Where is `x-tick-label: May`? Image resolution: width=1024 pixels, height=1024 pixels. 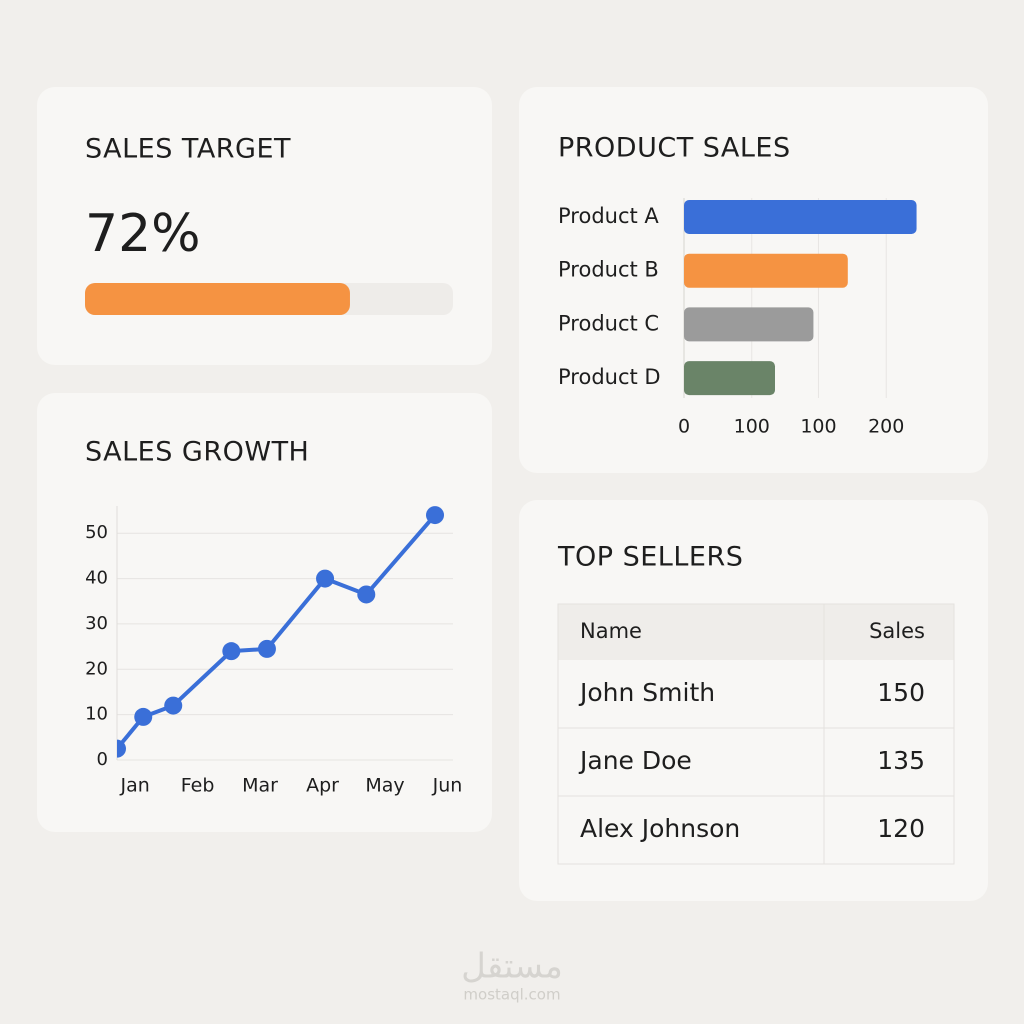 x-tick-label: May is located at coordinates (384, 786).